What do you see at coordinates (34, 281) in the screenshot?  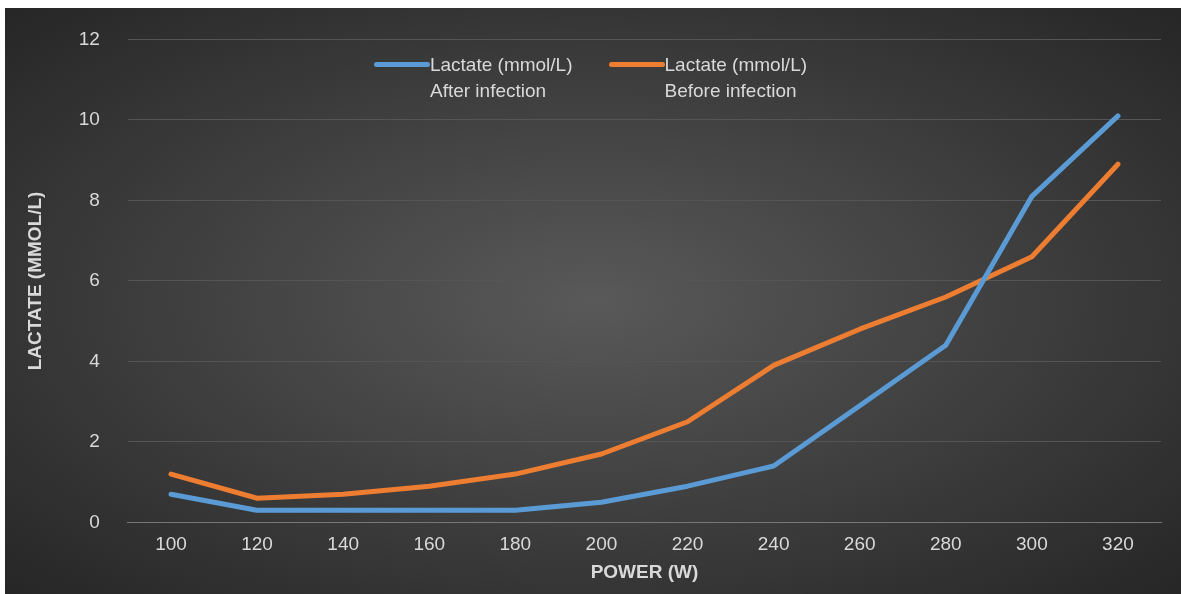 I see `y-axis-title: LACTATE (MMOL/L)` at bounding box center [34, 281].